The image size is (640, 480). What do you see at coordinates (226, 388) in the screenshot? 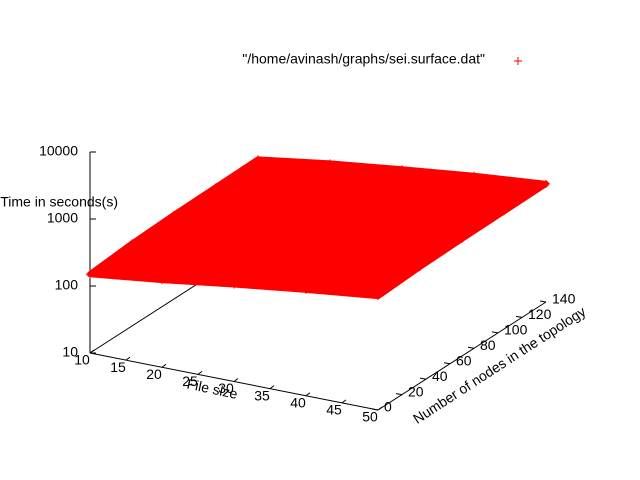
I see `x-tick-label: 30` at bounding box center [226, 388].